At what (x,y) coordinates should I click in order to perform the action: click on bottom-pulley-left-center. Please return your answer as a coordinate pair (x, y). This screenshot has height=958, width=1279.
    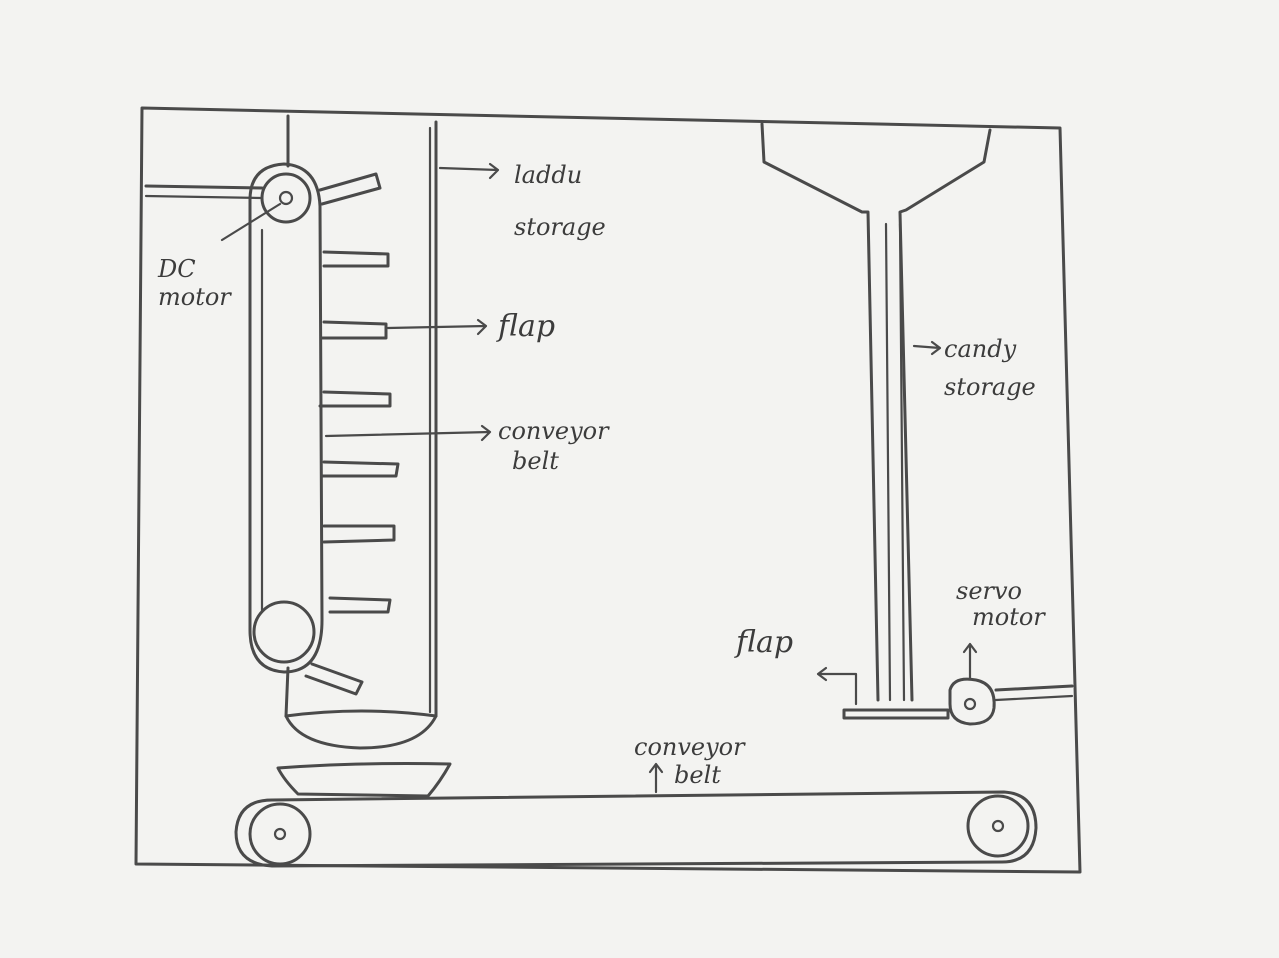
    Looking at the image, I should click on (280, 834).